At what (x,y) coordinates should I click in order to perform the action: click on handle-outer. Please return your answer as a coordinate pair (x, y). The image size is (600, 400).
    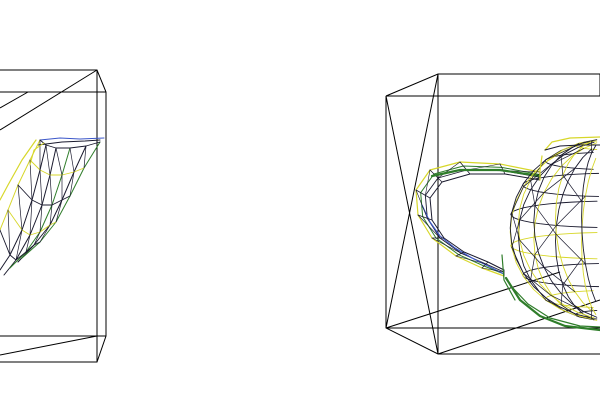
    Looking at the image, I should click on (478, 219).